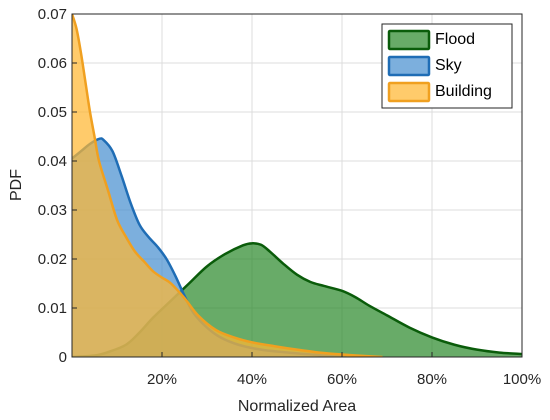 This screenshot has height=420, width=550. Describe the element at coordinates (52, 112) in the screenshot. I see `y-tick-label: 0.05` at that location.